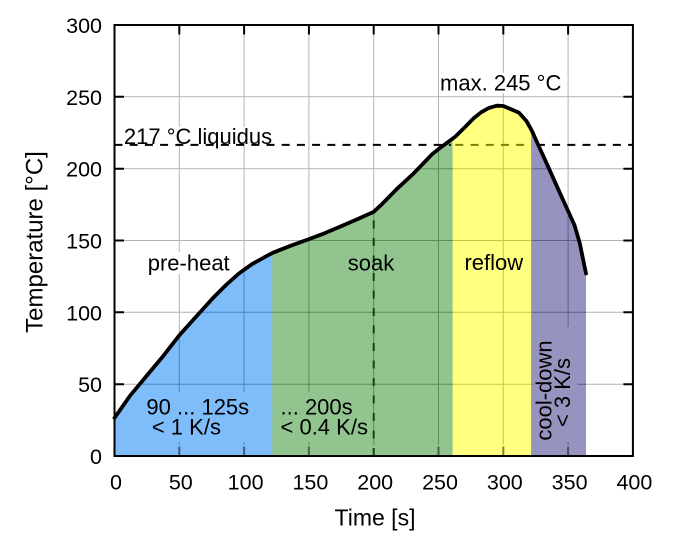 The image size is (686, 544). Describe the element at coordinates (562, 392) in the screenshot. I see `svg-text: < 3 K/s` at that location.